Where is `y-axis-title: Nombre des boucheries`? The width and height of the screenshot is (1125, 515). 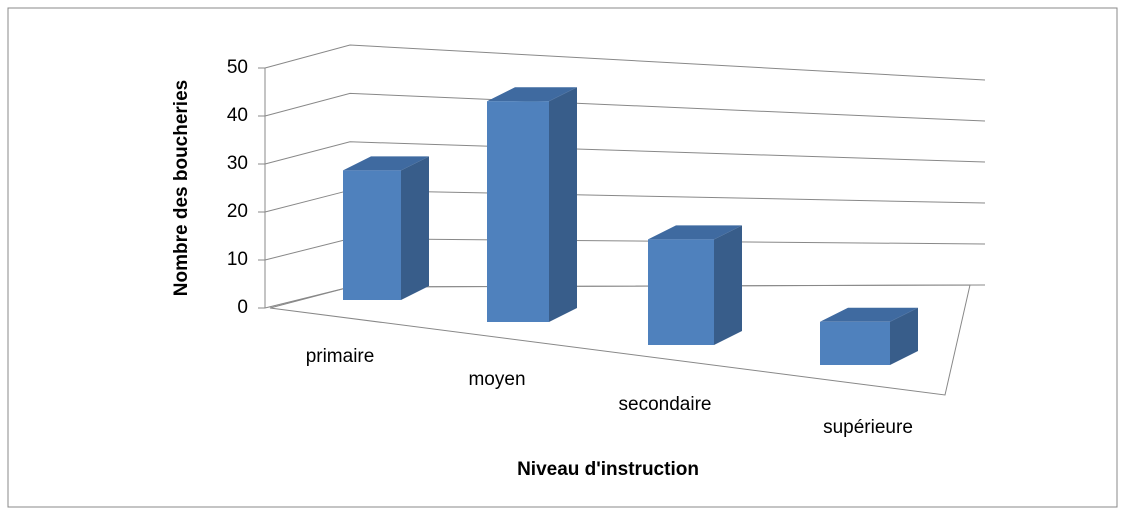 y-axis-title: Nombre des boucheries is located at coordinates (181, 188).